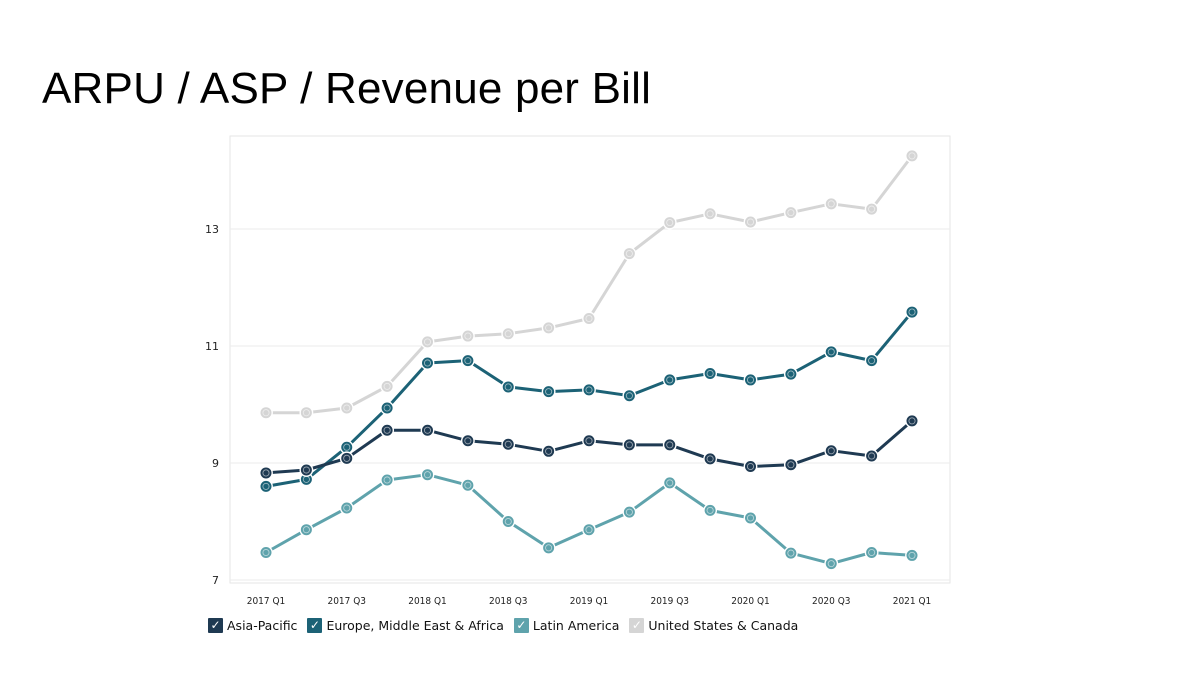 This screenshot has height=676, width=1201. I want to click on slide-title: ARPU / ASP / Revenue per Bill, so click(347, 88).